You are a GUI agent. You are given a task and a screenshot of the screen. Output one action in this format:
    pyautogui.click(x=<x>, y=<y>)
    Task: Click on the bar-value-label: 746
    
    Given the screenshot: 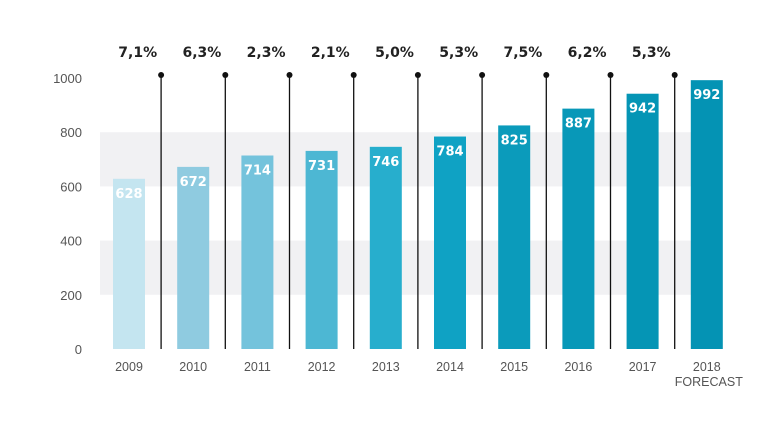 What is the action you would take?
    pyautogui.click(x=385, y=162)
    